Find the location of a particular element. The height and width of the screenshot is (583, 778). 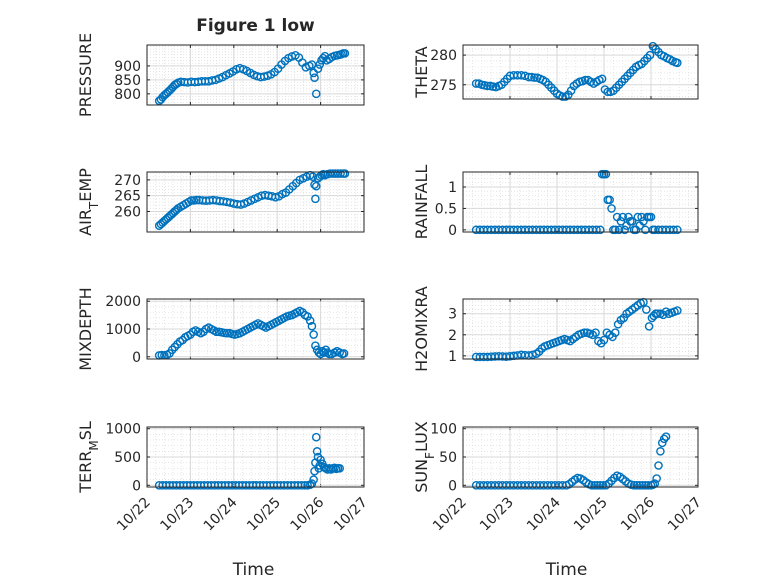

axes-4: 0 0.5 1 RAINFALL is located at coordinates (555, 202).